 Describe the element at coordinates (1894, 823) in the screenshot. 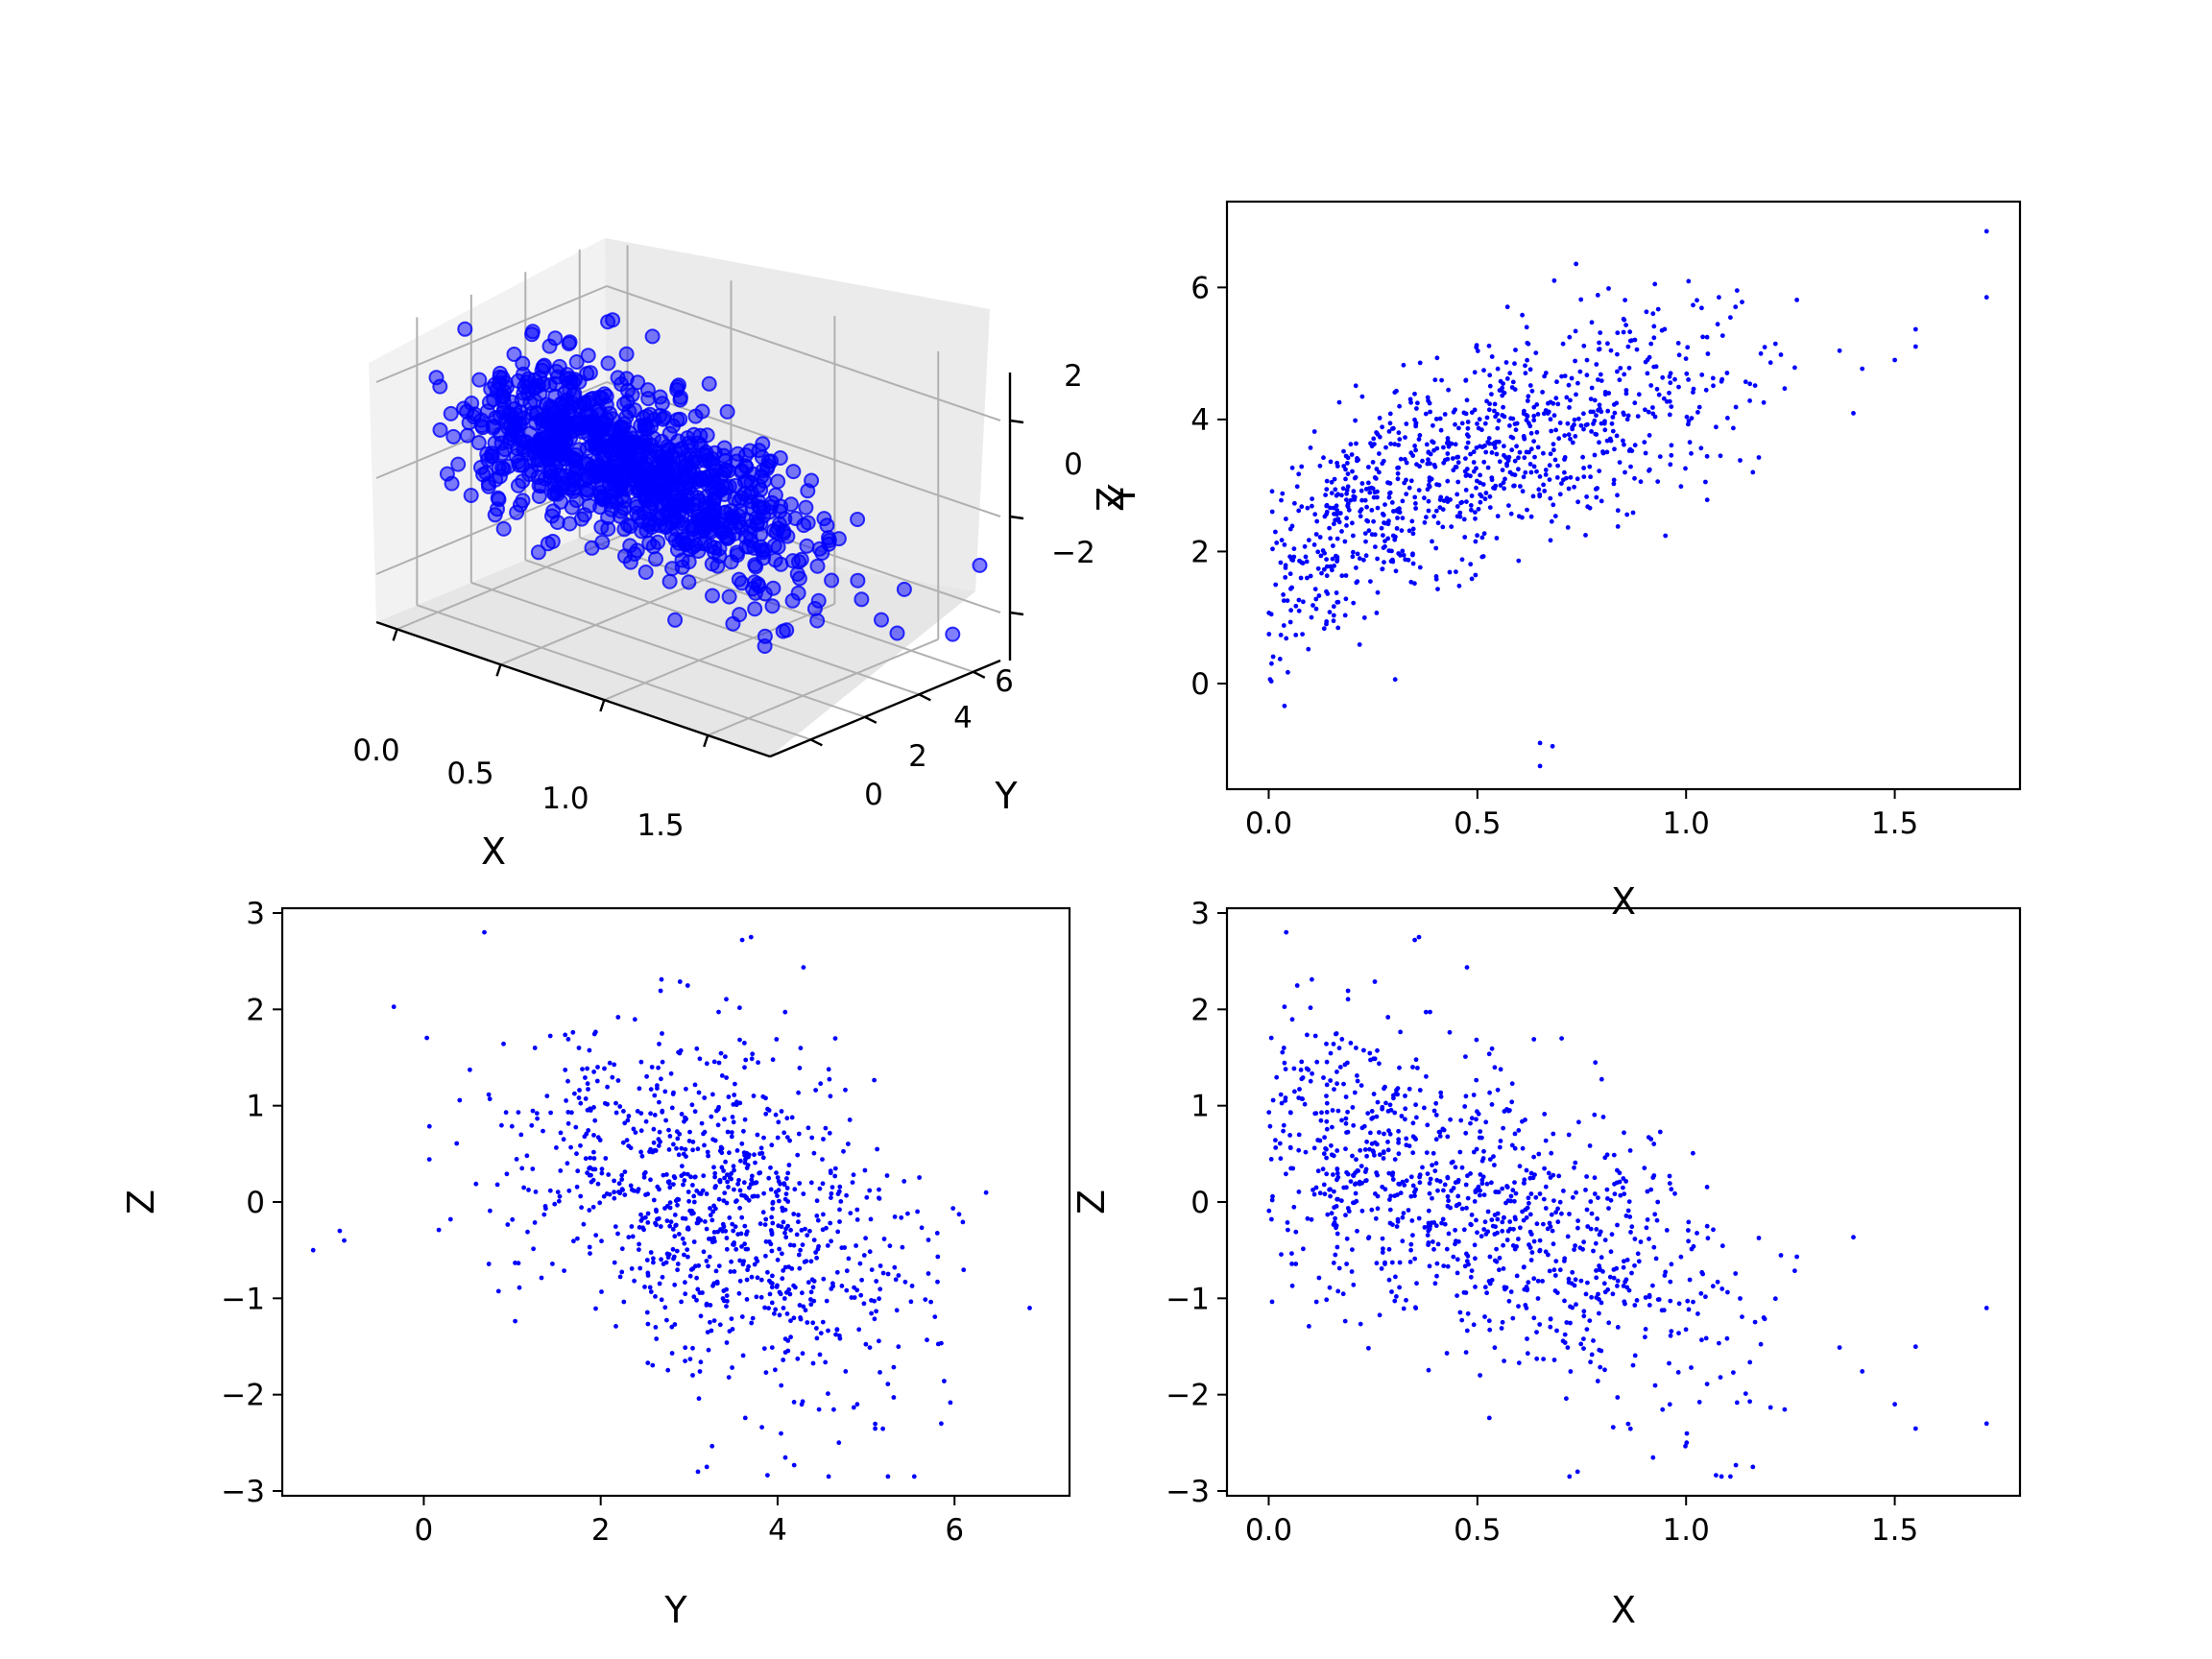

I see `x-tick-label: 1.5` at that location.